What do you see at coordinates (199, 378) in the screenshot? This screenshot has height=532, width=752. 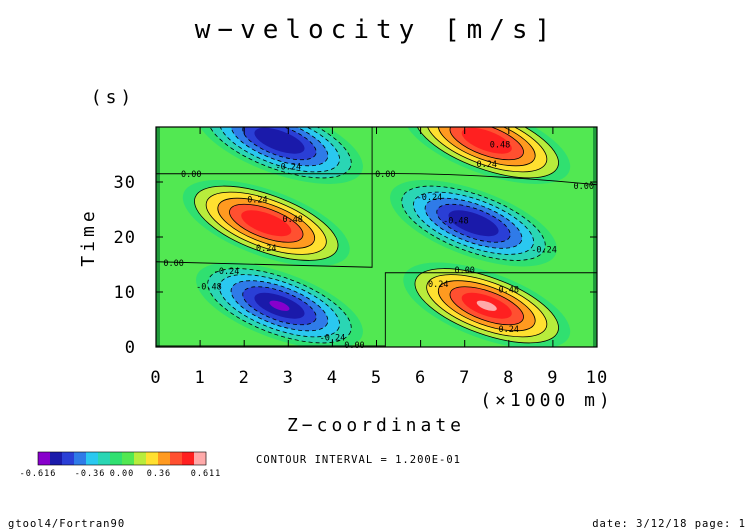 I see `x-tick-label-1: 1` at bounding box center [199, 378].